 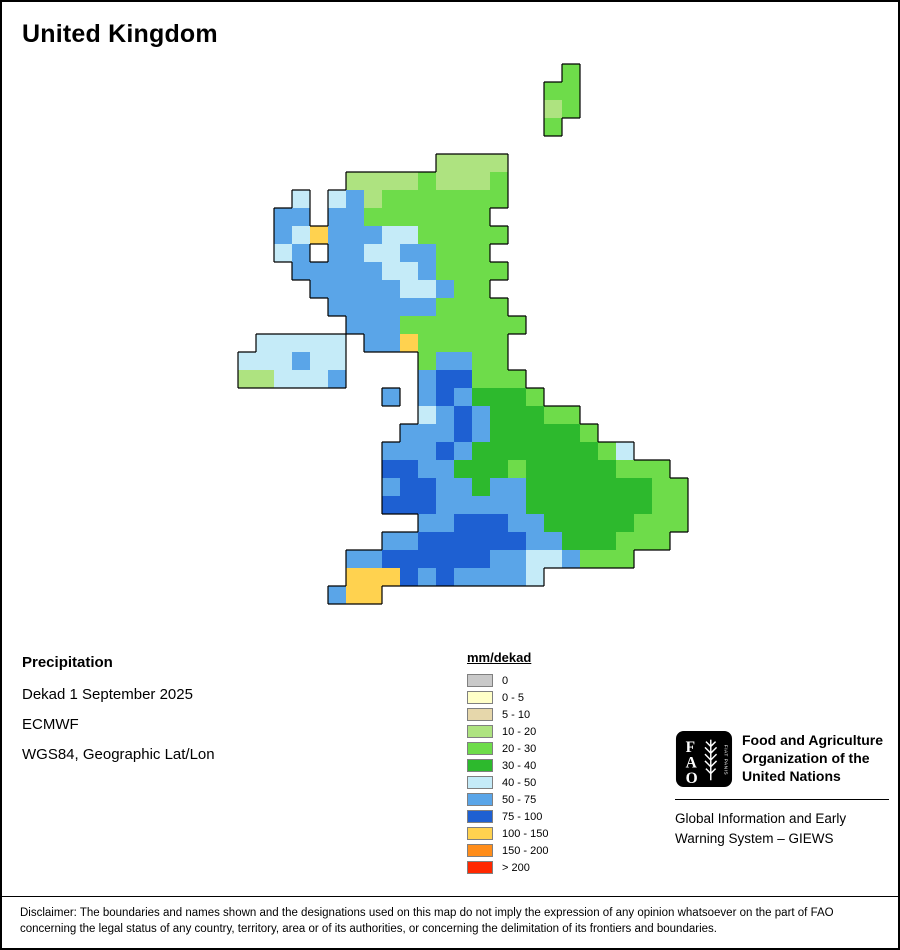 I want to click on info-projection: WGS84, Geographic Lat/Lon, so click(x=118, y=754).